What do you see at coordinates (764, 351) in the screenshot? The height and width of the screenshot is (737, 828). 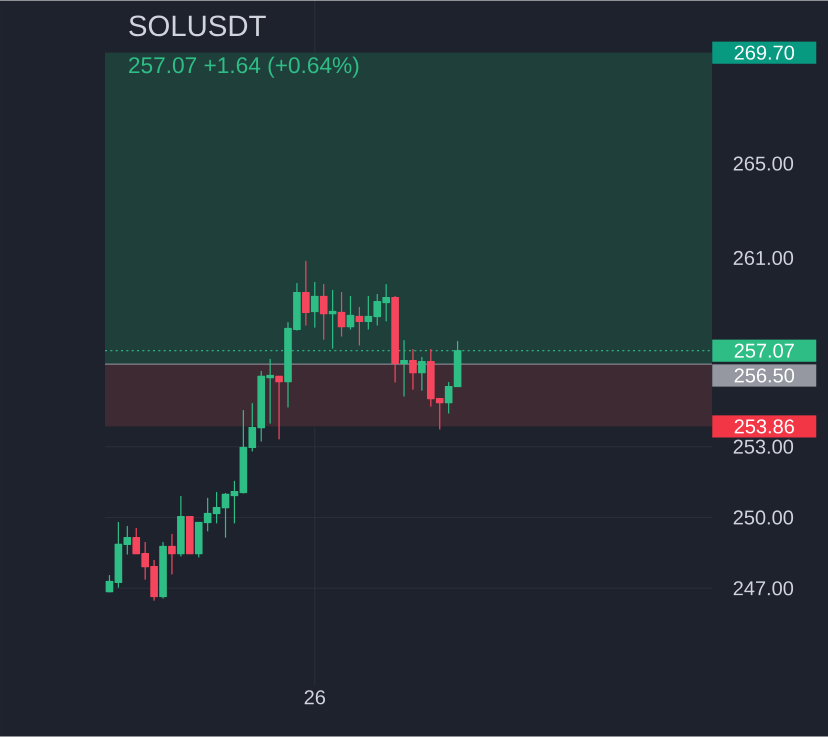 I see `ref-line-label: 257.07` at bounding box center [764, 351].